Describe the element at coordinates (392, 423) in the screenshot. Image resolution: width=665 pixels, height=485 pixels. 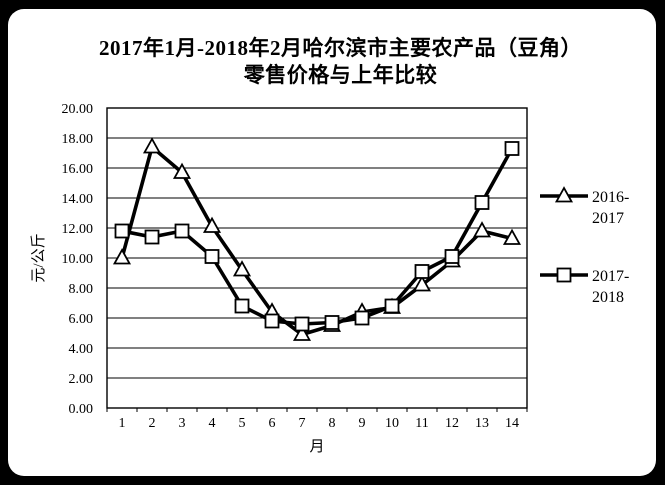
I see `x-tick-label: 10` at that location.